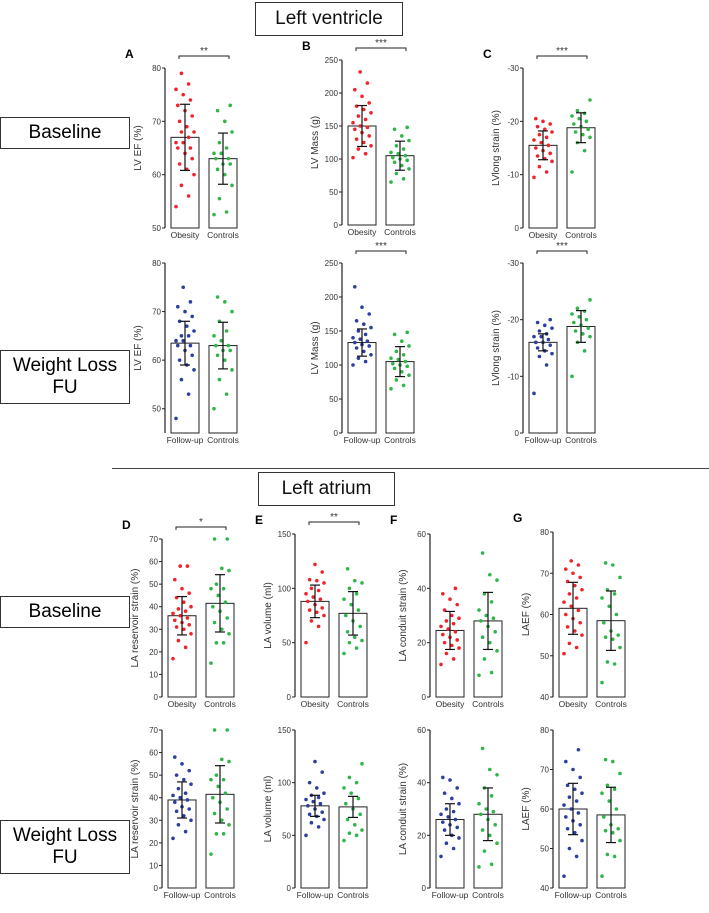  Describe the element at coordinates (334, 517) in the screenshot. I see `significance-label: **` at that location.